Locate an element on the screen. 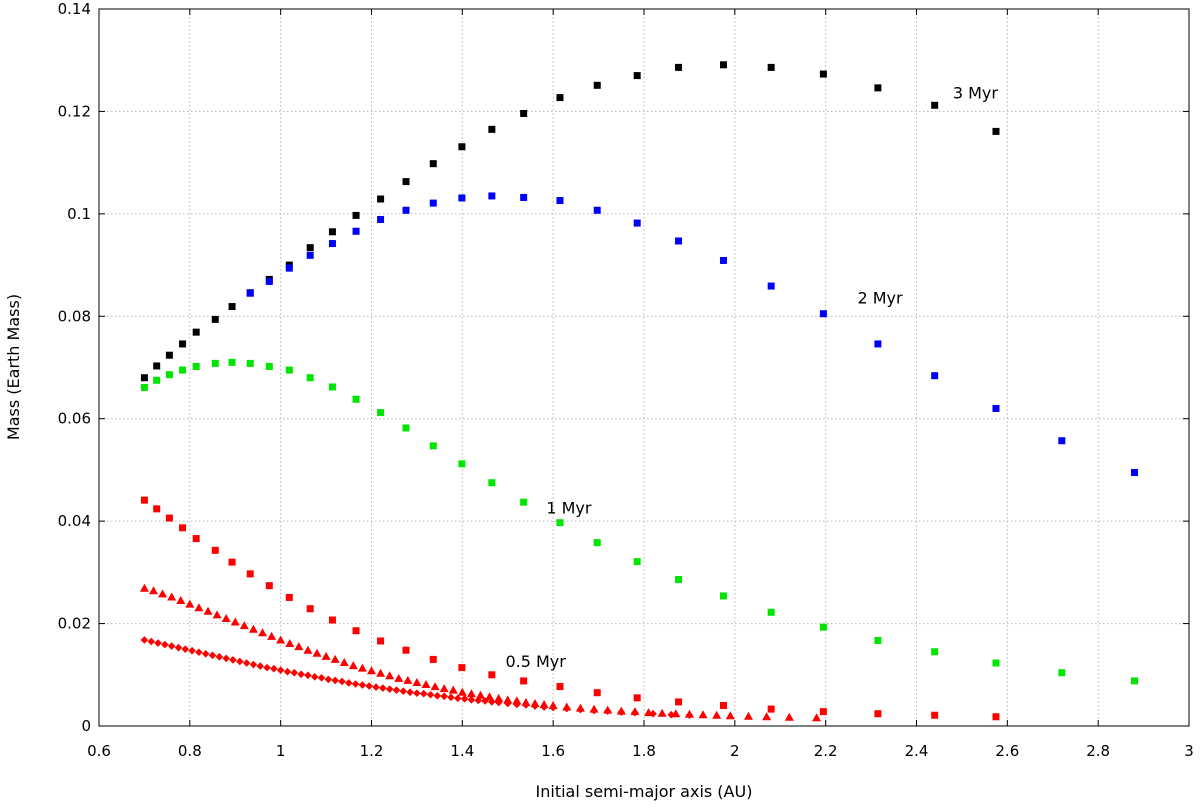  y-tick-label: 0.12 is located at coordinates (74, 111).